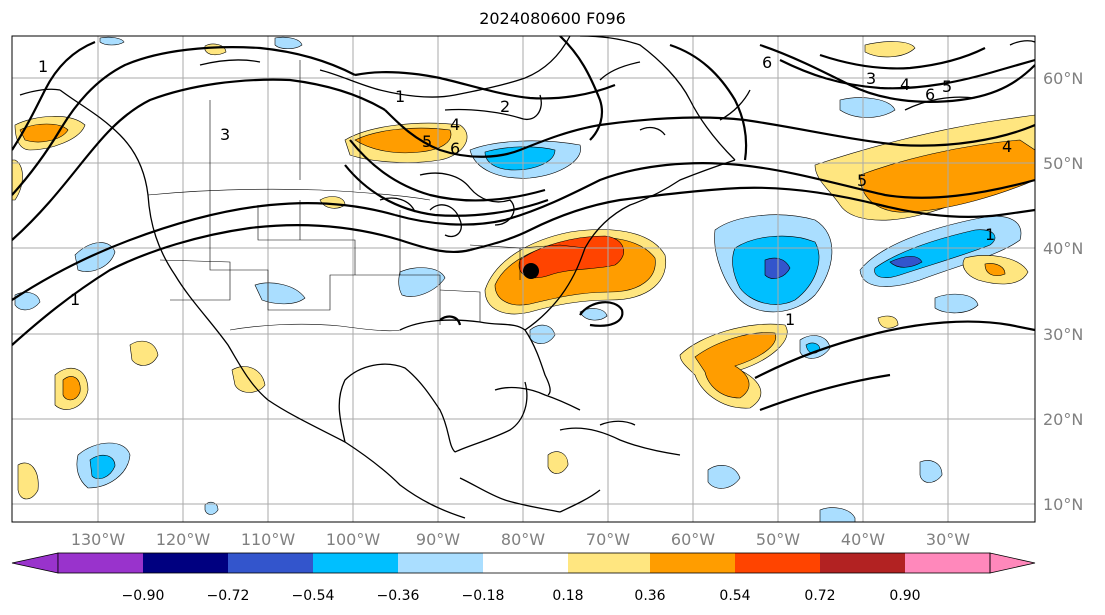 This screenshot has height=615, width=1105. I want to click on colorbar-tick-label: −0.18, so click(483, 596).